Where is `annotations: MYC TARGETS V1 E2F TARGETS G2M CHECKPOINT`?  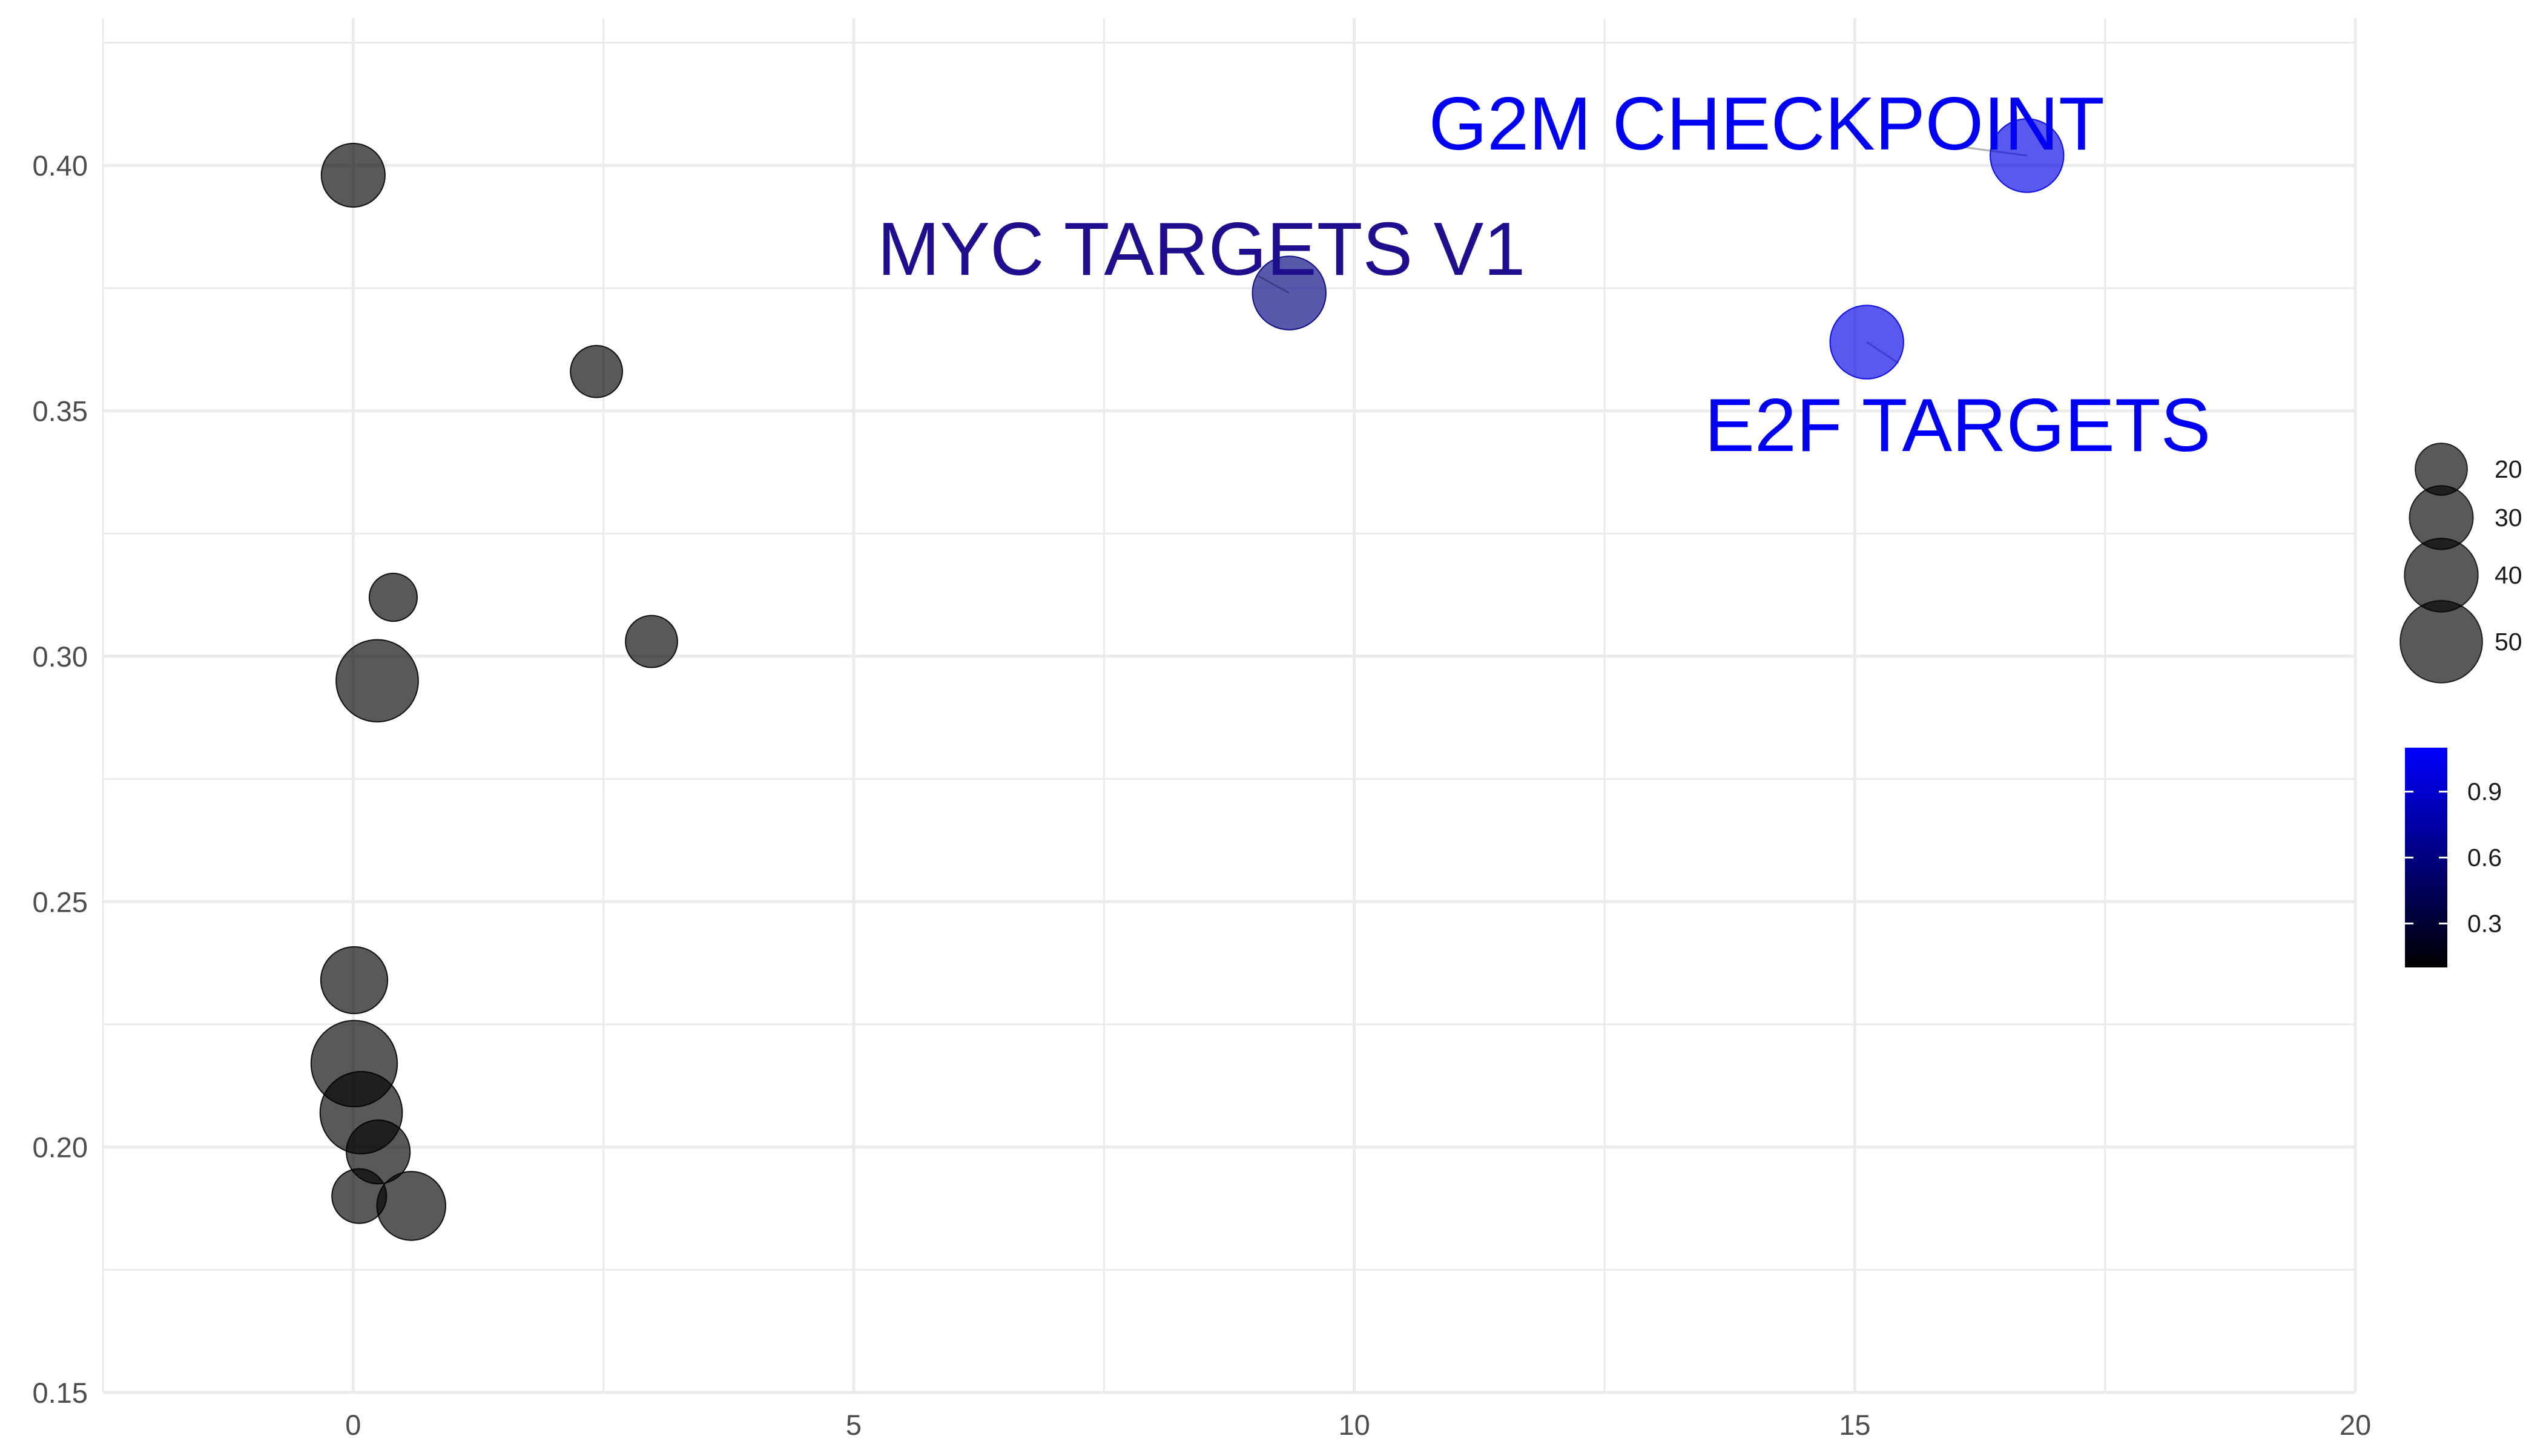 annotations: MYC TARGETS V1 E2F TARGETS G2M CHECKPOINT is located at coordinates (1544, 274).